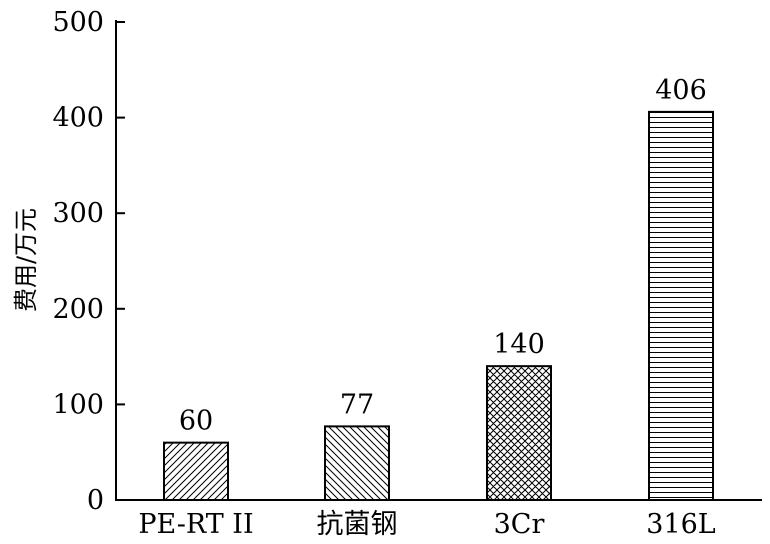 This screenshot has width=770, height=544. I want to click on y-tick-label: 0, so click(95, 500).